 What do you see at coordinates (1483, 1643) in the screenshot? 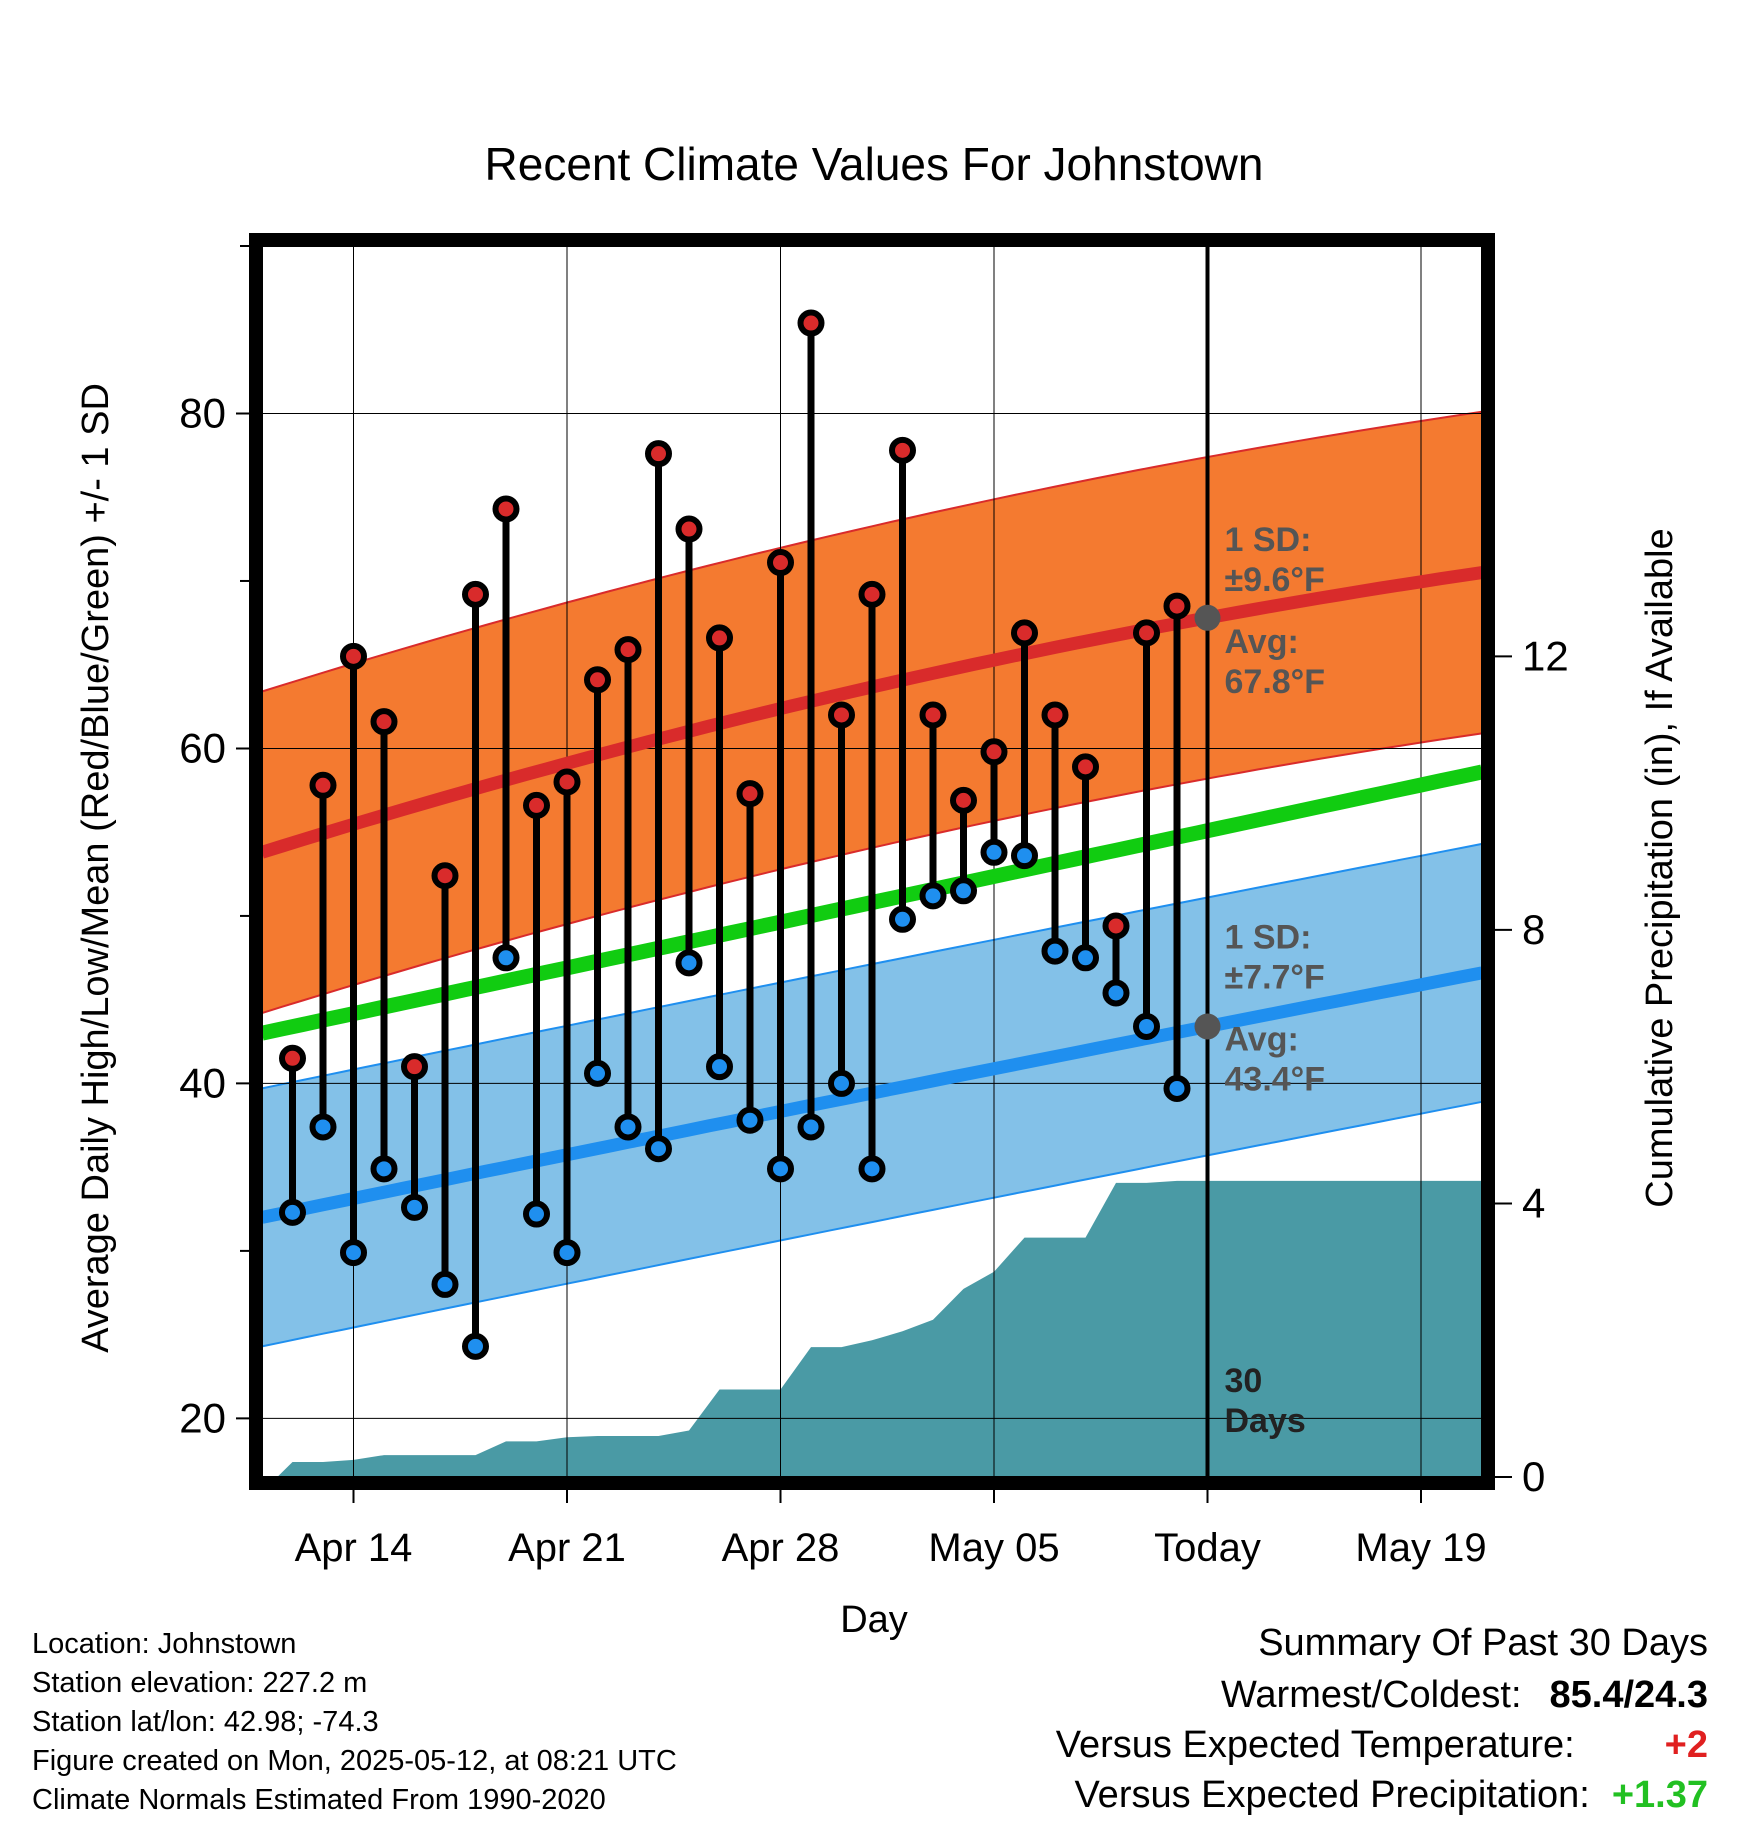
I see `summary-title: Summary Of Past 30 Days` at bounding box center [1483, 1643].